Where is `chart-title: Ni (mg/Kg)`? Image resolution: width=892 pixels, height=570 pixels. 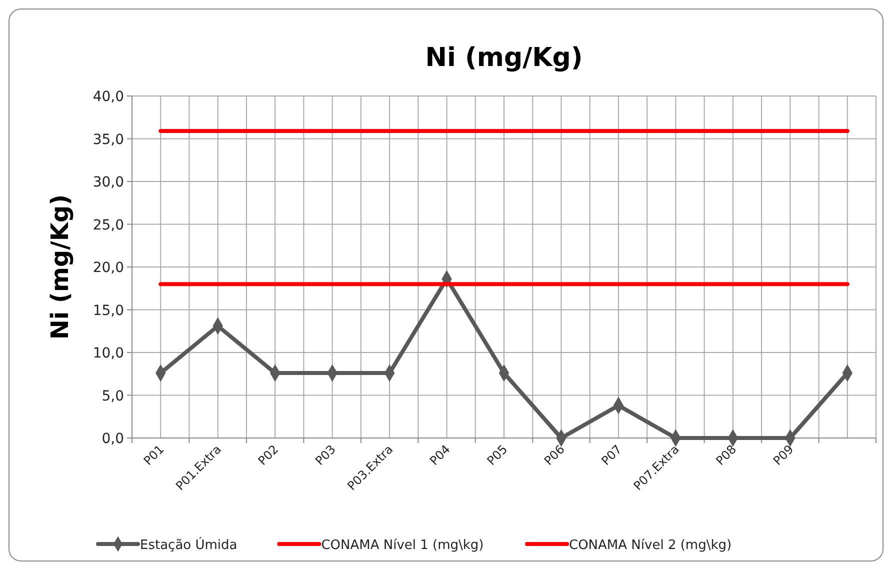 chart-title: Ni (mg/Kg) is located at coordinates (504, 58).